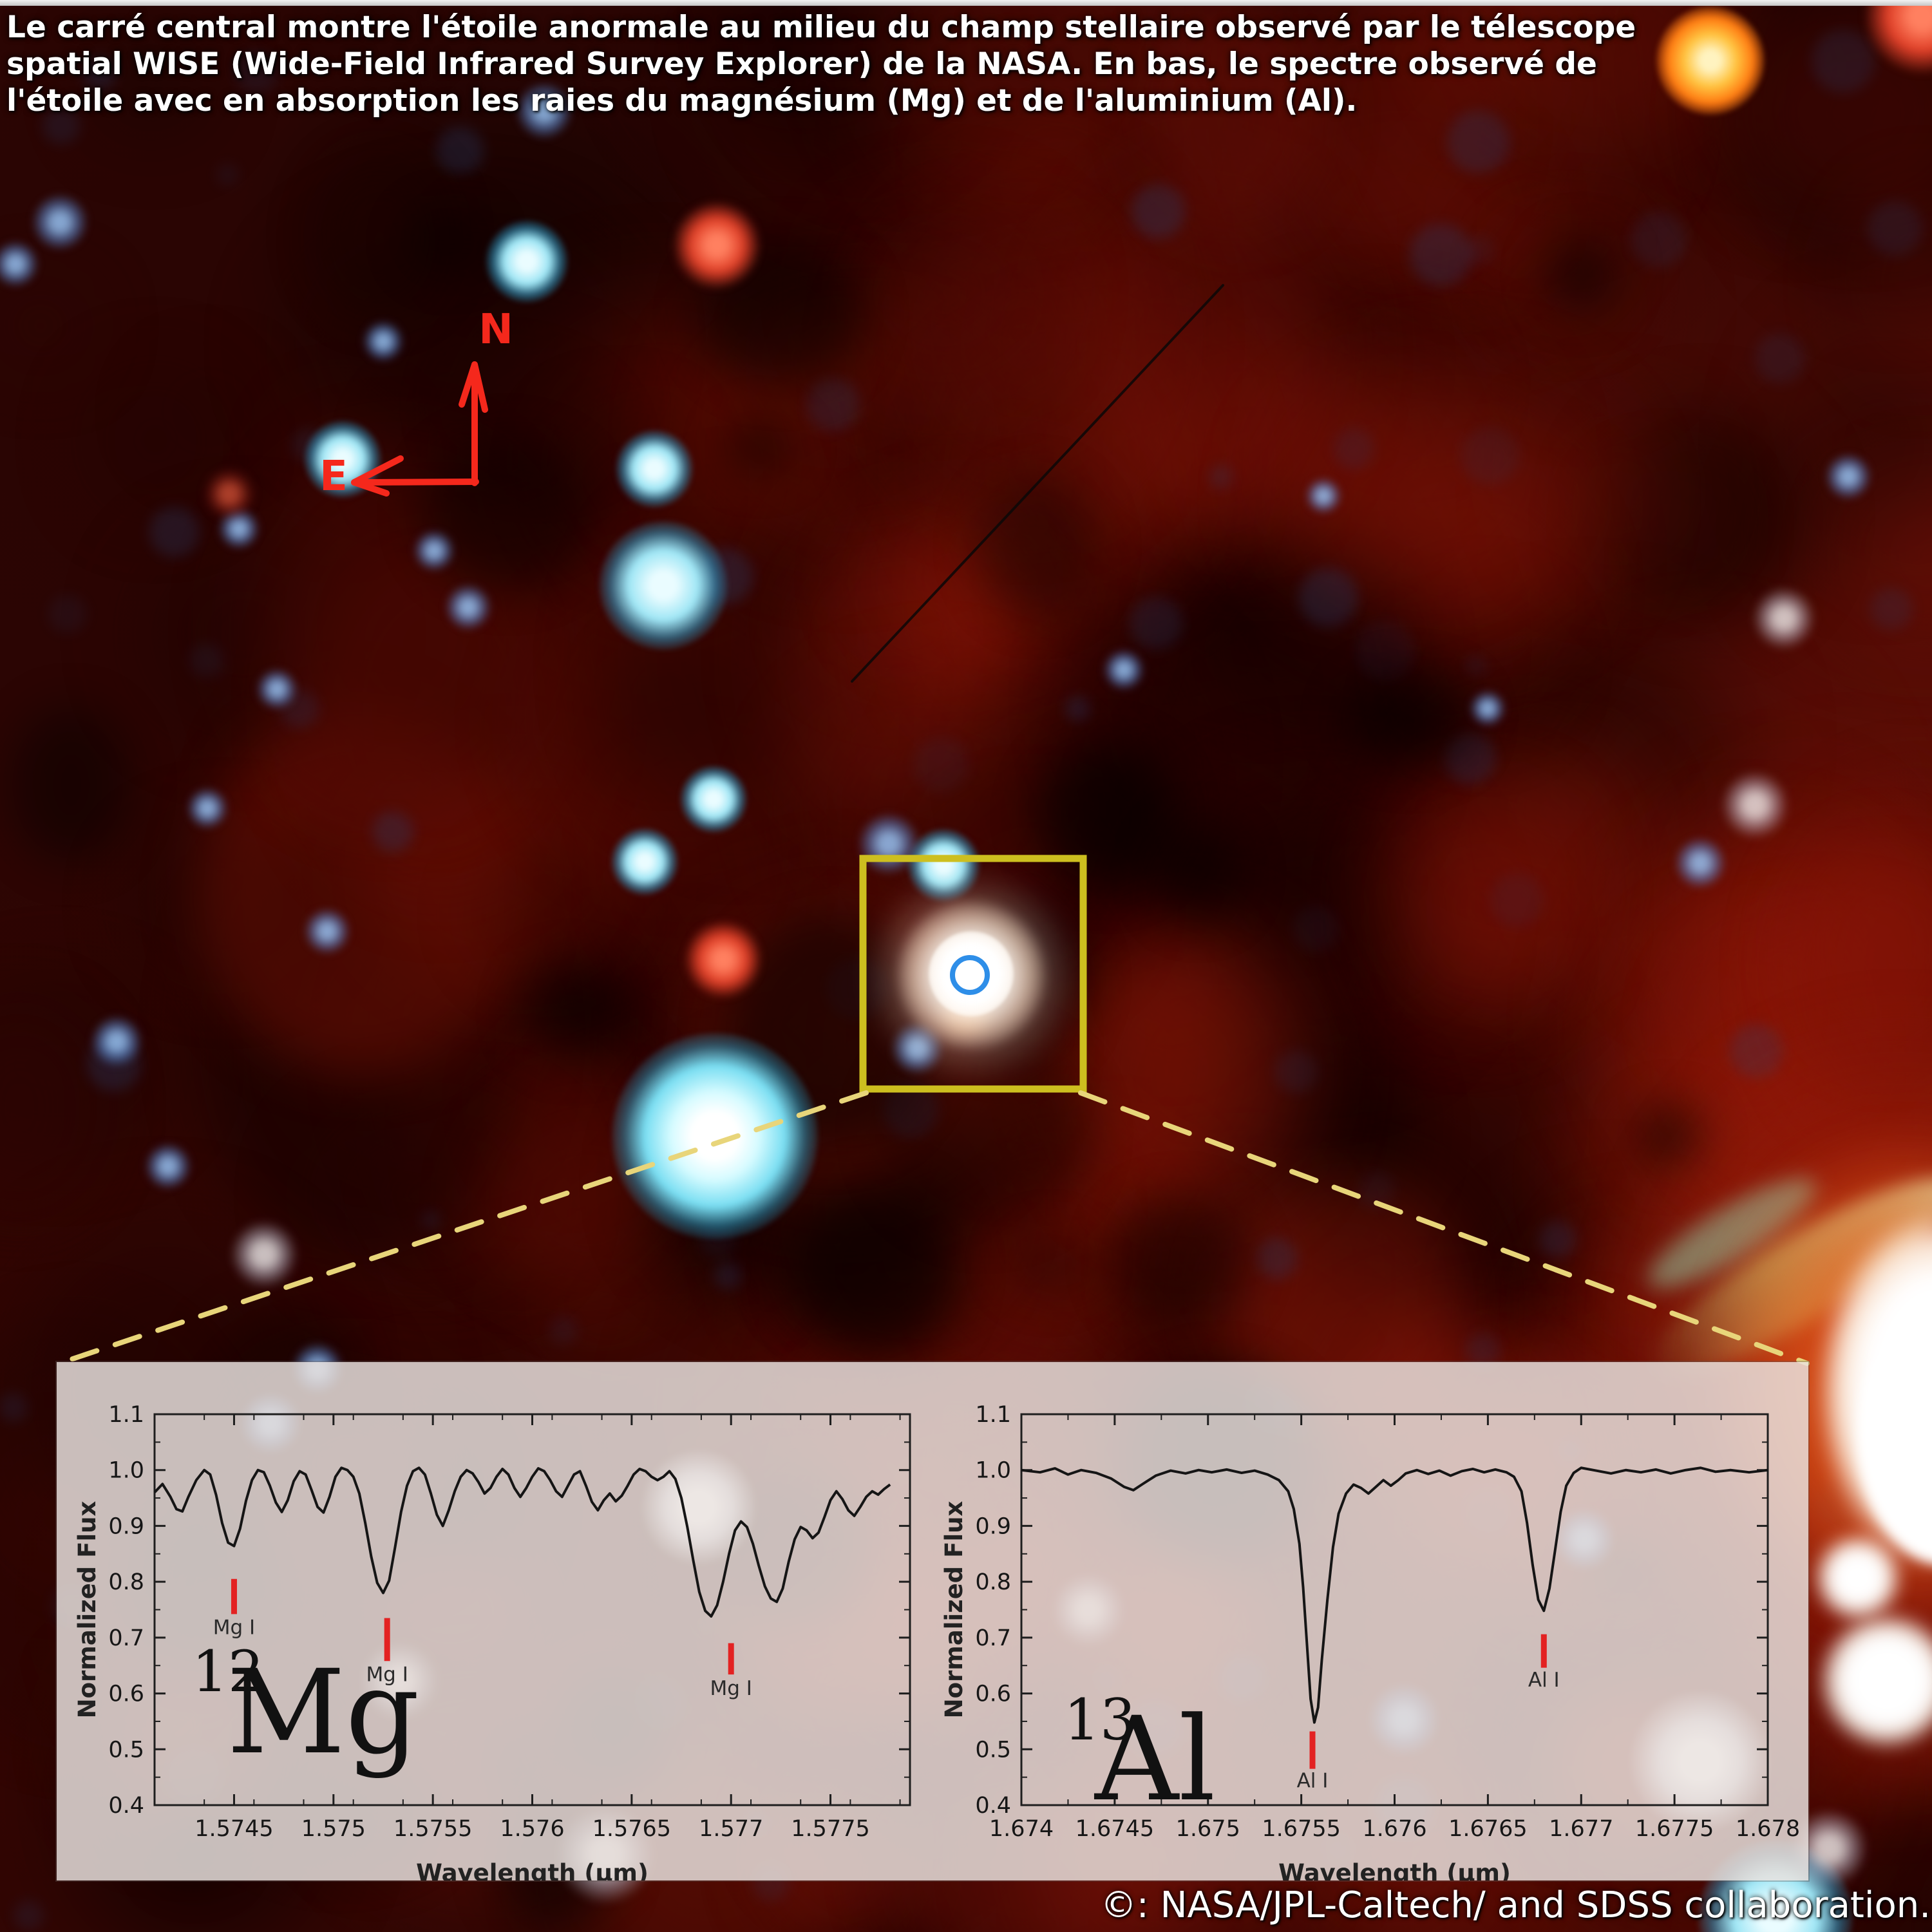 This screenshot has height=1932, width=1932. What do you see at coordinates (1768, 1829) in the screenshot?
I see `x-tick-label: 1.678` at bounding box center [1768, 1829].